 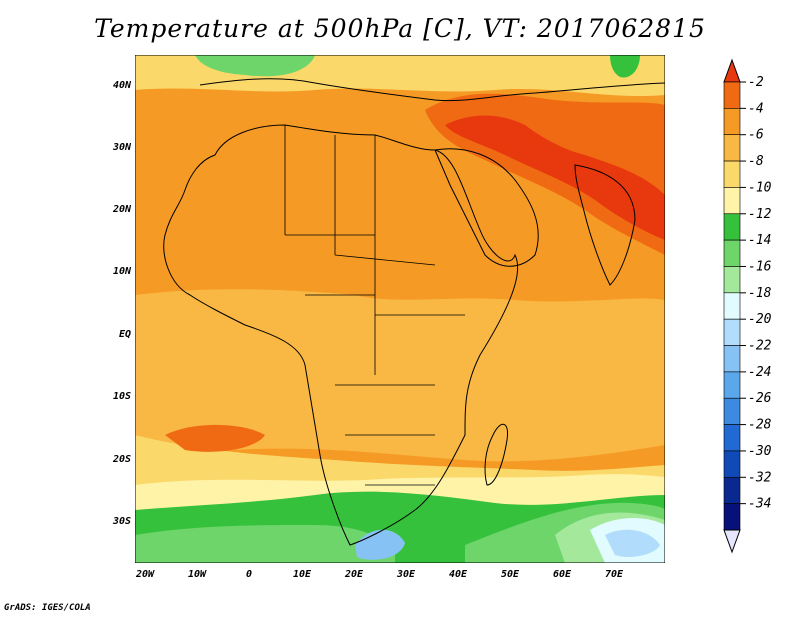 I want to click on europe-coast, so click(x=432, y=90).